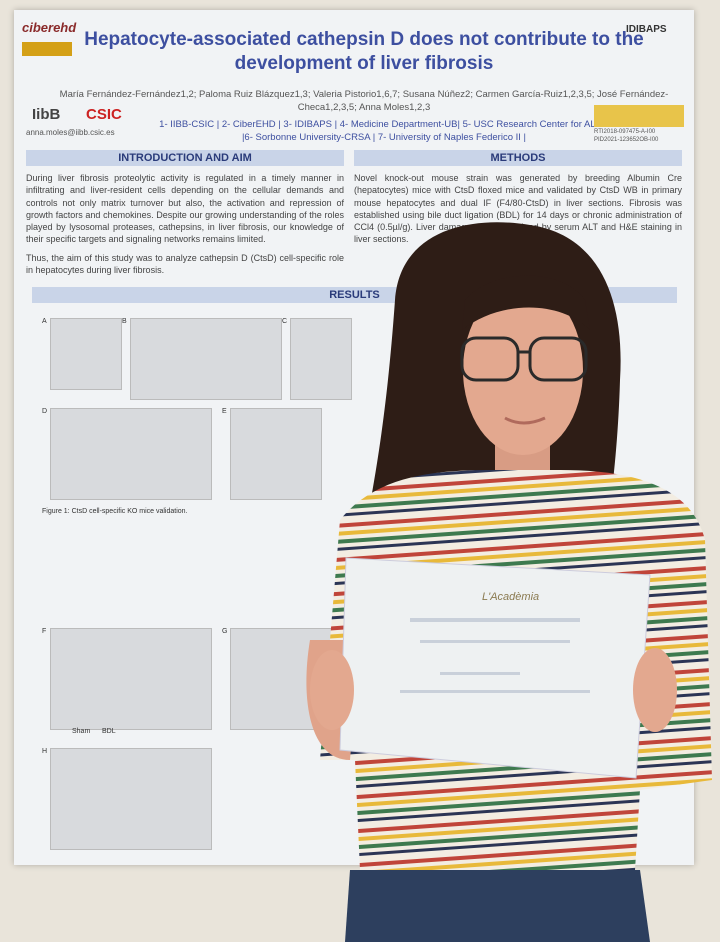 The image size is (720, 942). What do you see at coordinates (44, 321) in the screenshot?
I see `panel-label: A` at bounding box center [44, 321].